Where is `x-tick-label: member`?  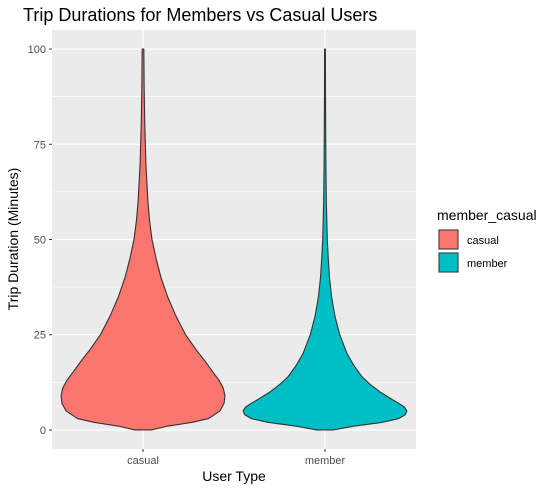 x-tick-label: member is located at coordinates (325, 461).